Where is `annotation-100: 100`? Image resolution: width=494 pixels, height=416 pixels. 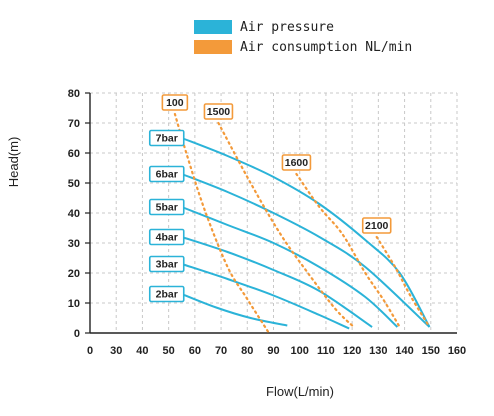 annotation-100: 100 is located at coordinates (175, 102).